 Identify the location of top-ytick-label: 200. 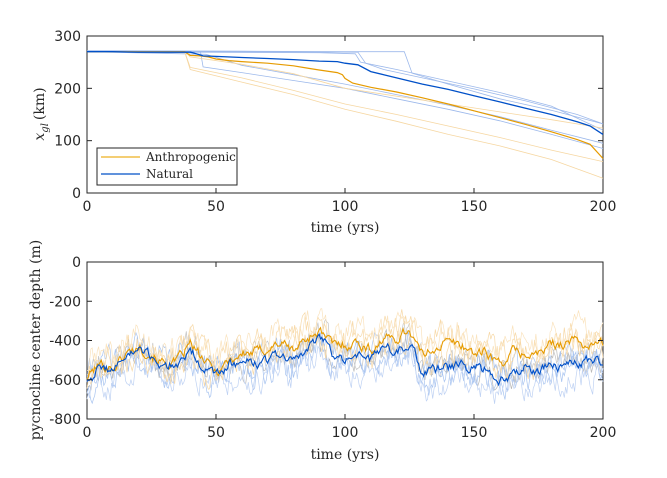
(67, 89).